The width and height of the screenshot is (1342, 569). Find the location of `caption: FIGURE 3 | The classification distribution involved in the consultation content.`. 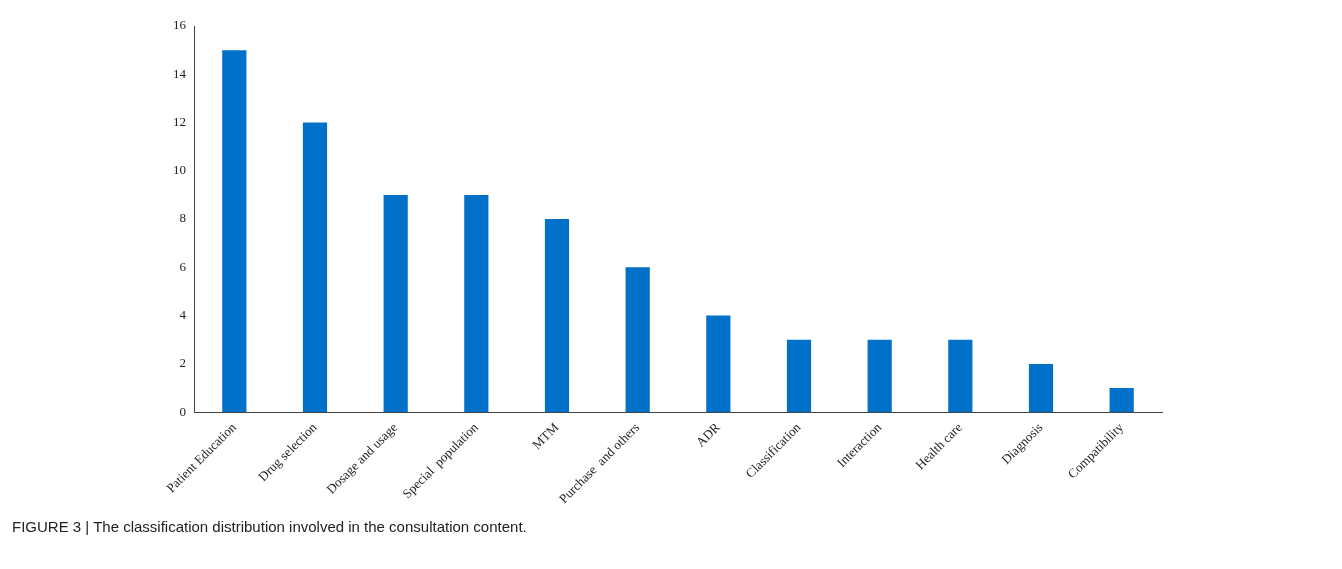

caption: FIGURE 3 | The classification distribution involved in the consultation content. is located at coordinates (269, 526).